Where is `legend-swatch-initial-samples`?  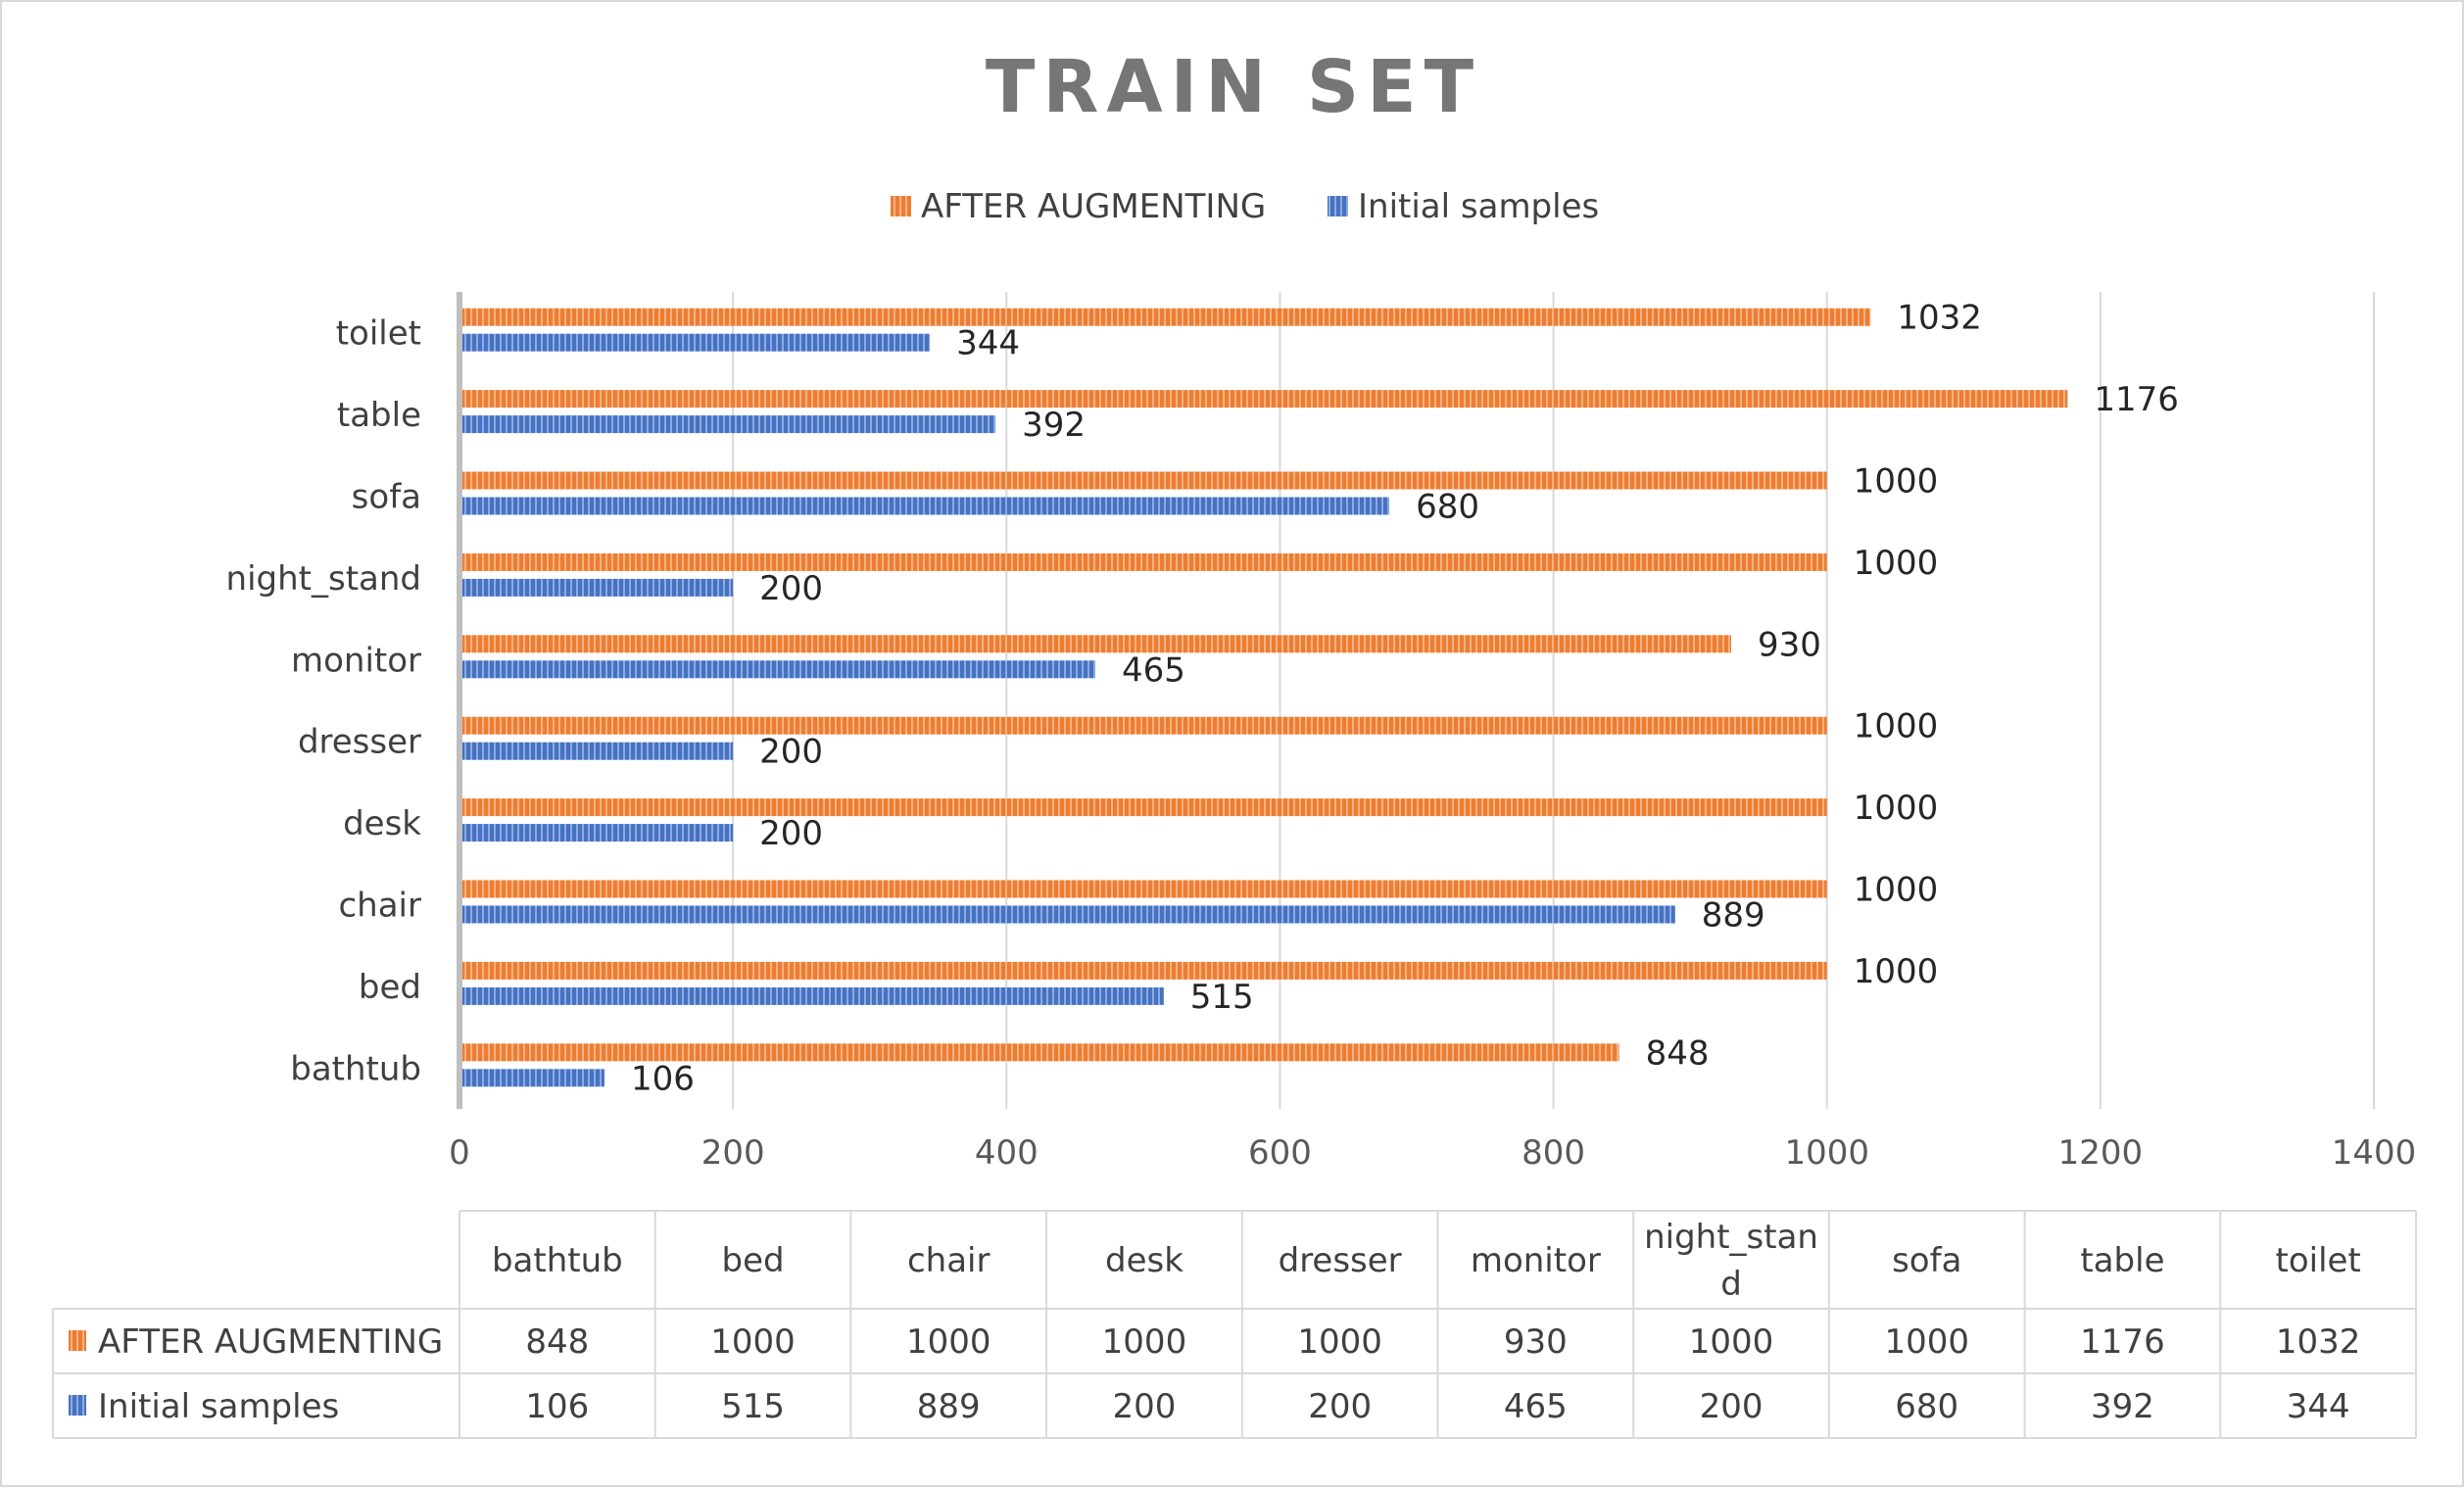
legend-swatch-initial-samples is located at coordinates (1338, 206).